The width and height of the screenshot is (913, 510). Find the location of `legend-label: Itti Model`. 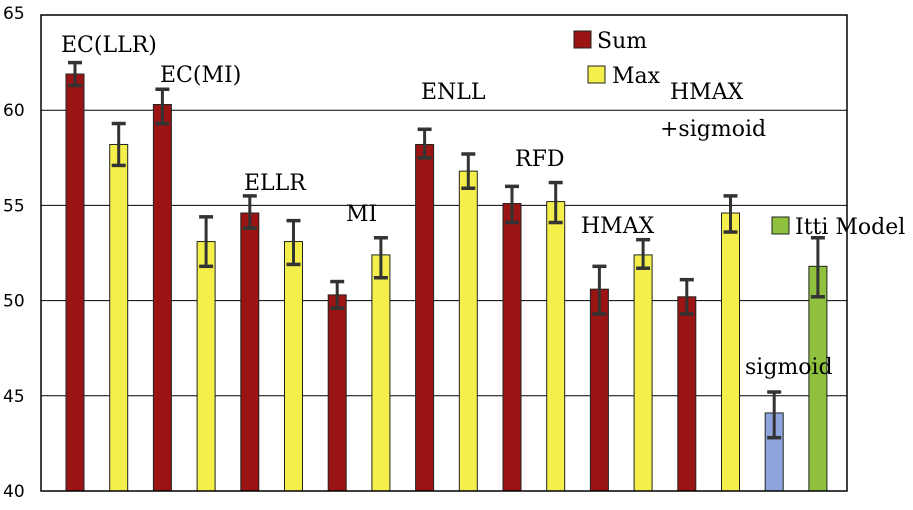

legend-label: Itti Model is located at coordinates (850, 227).